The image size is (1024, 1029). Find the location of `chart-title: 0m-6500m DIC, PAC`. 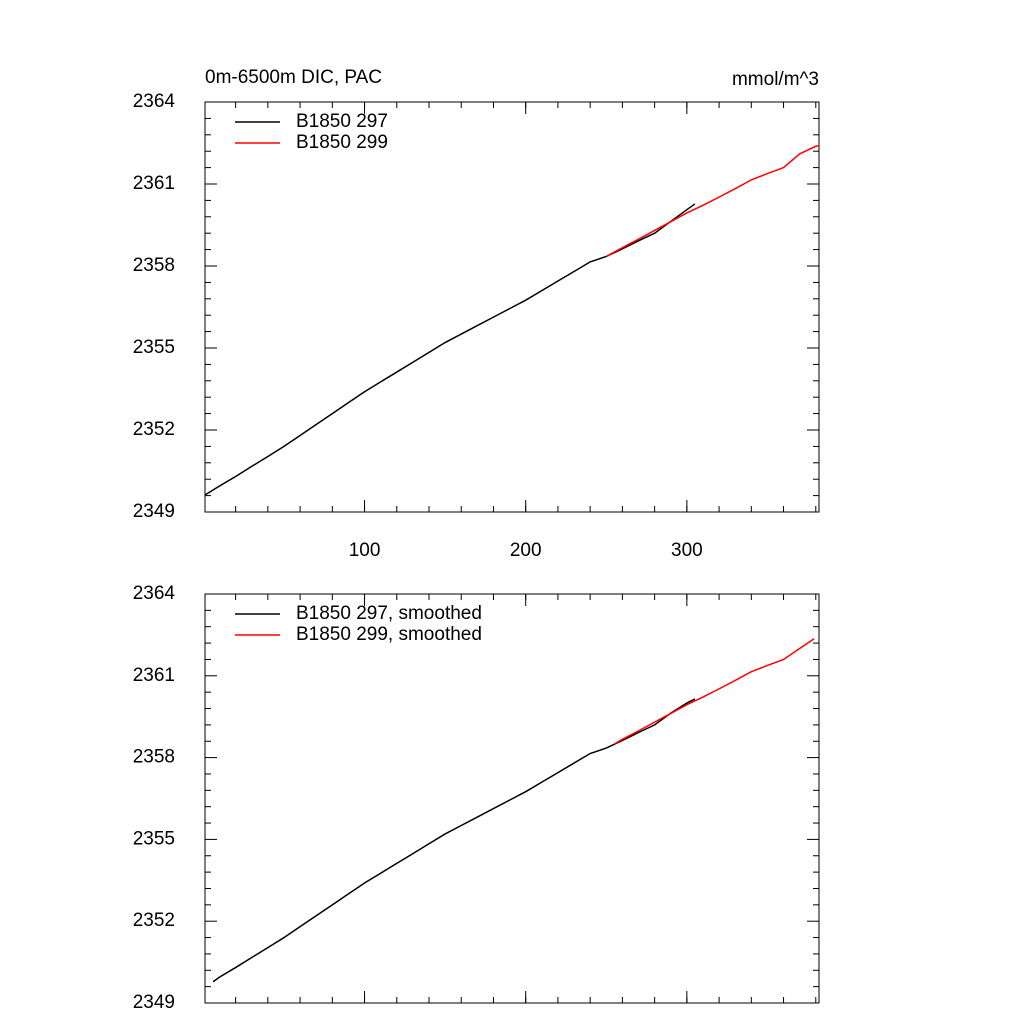

chart-title: 0m-6500m DIC, PAC is located at coordinates (293, 77).